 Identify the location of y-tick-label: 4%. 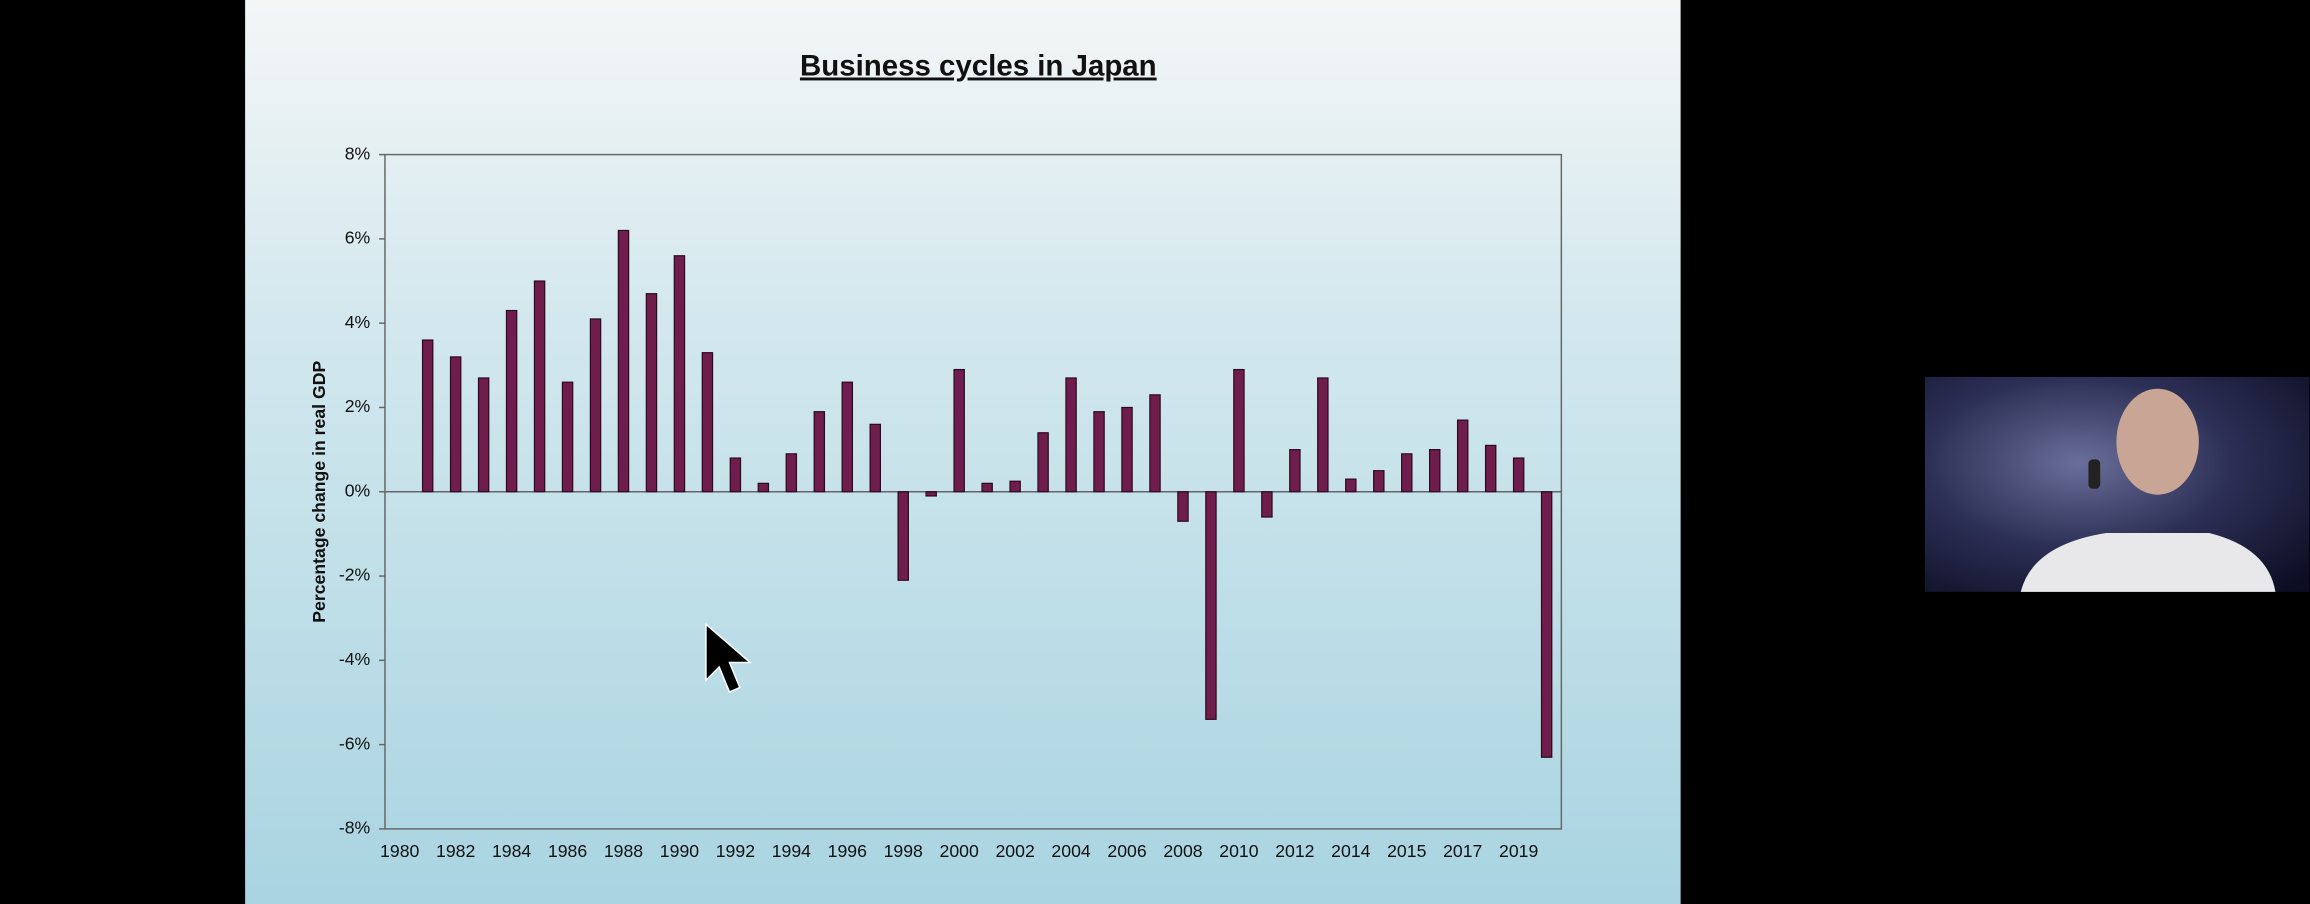
(358, 322).